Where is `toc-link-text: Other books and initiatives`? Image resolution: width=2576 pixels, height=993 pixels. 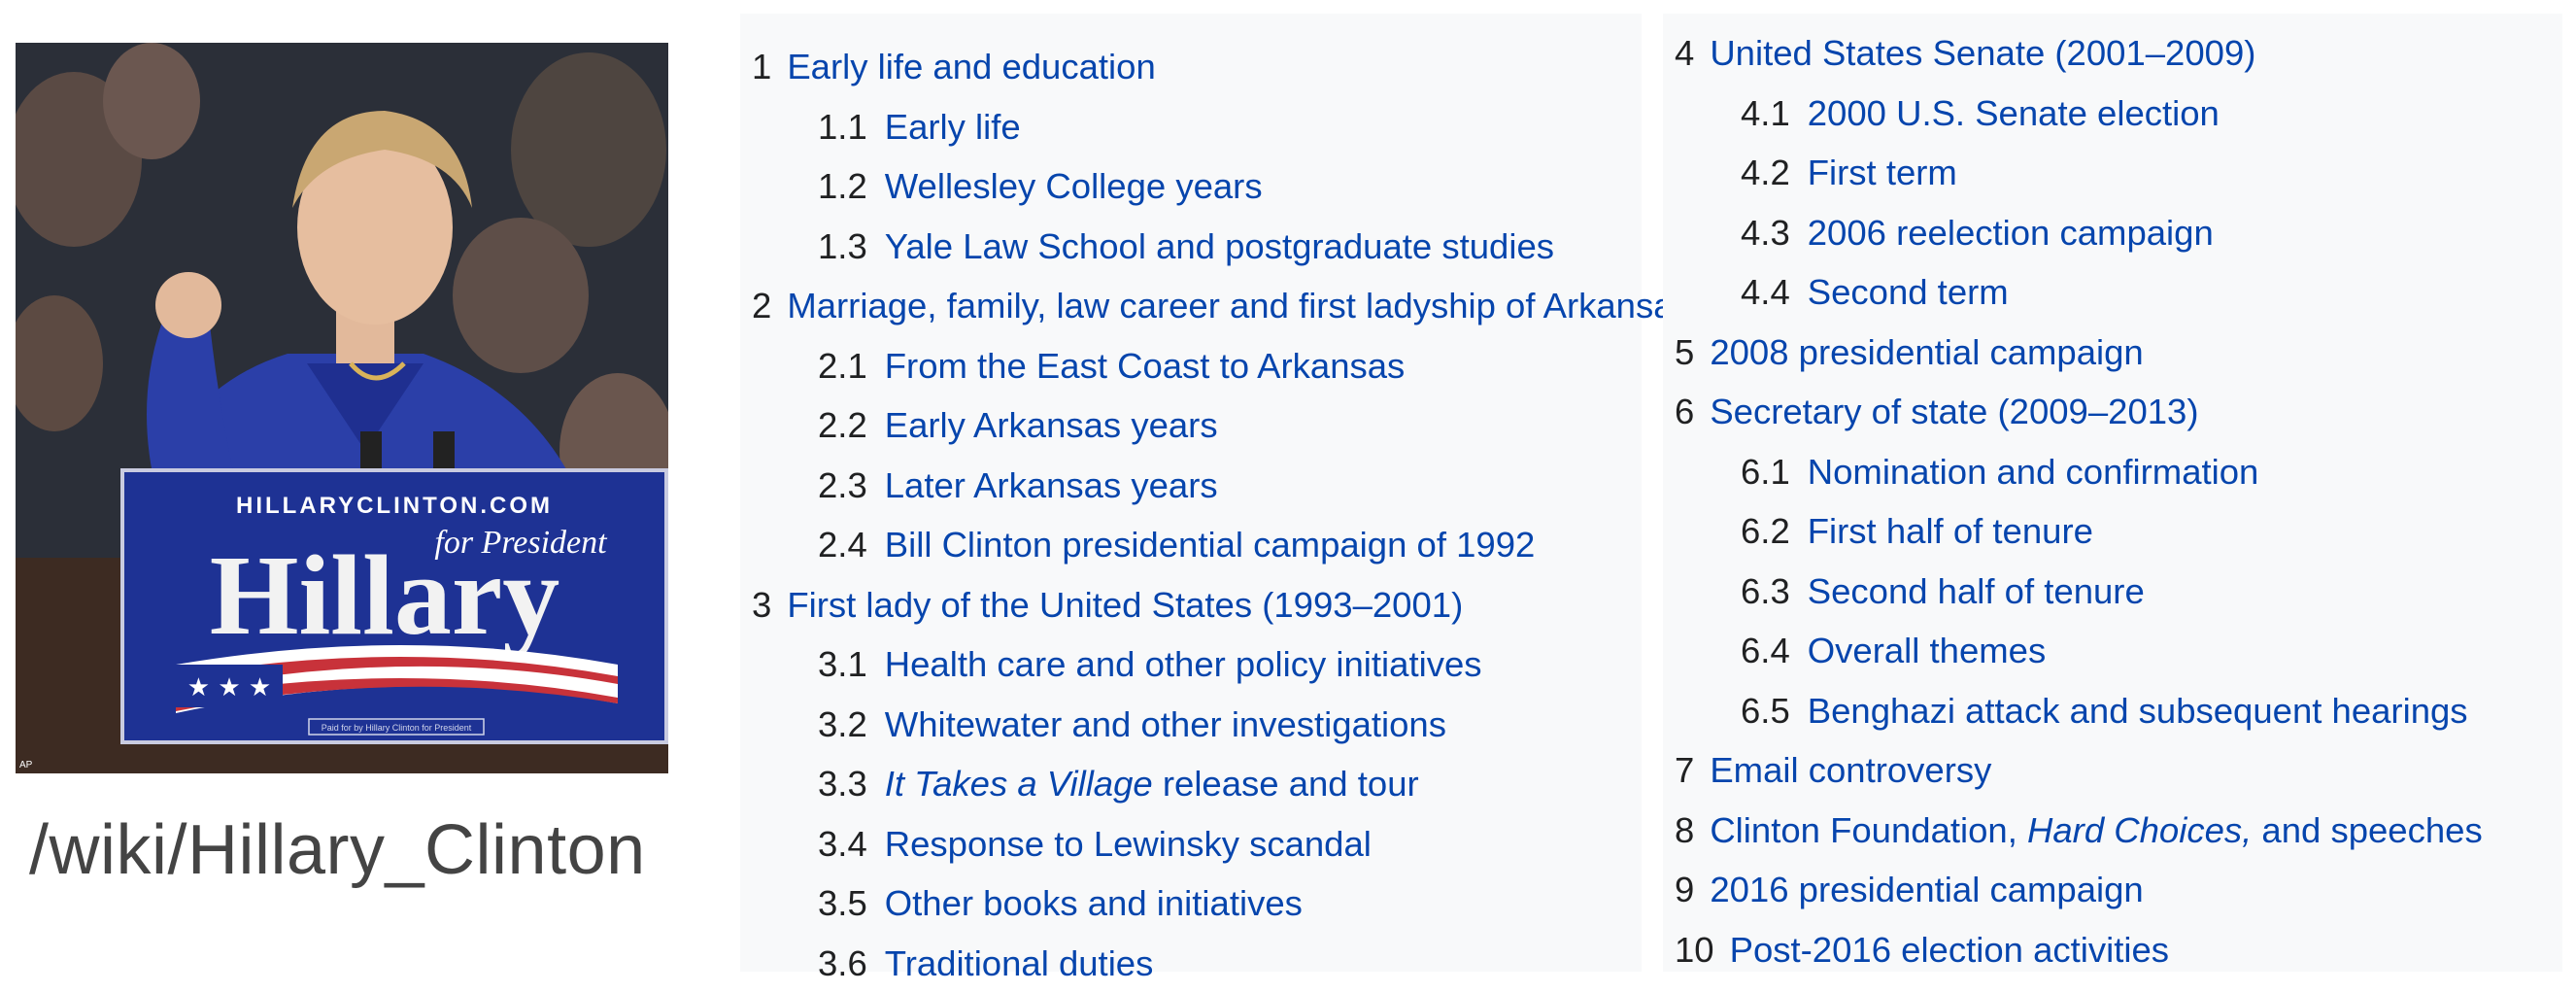
toc-link-text: Other books and initiatives is located at coordinates (1094, 903).